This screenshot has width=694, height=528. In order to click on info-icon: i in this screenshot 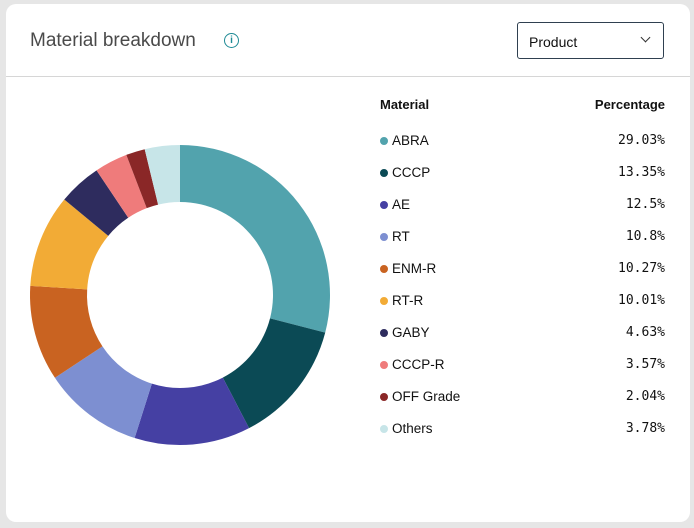, I will do `click(231, 40)`.